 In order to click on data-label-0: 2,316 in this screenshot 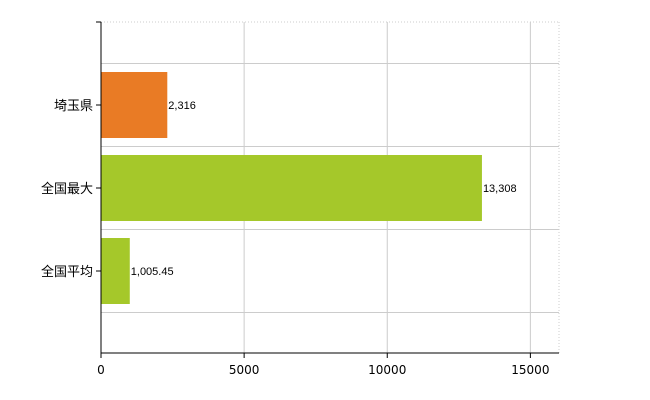, I will do `click(182, 106)`.